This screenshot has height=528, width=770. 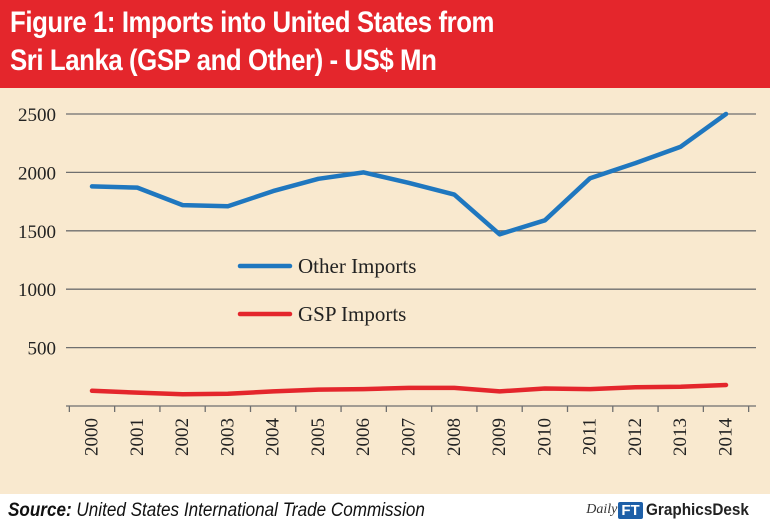 What do you see at coordinates (697, 509) in the screenshot?
I see `brand-graphics-desk: GraphicsDesk` at bounding box center [697, 509].